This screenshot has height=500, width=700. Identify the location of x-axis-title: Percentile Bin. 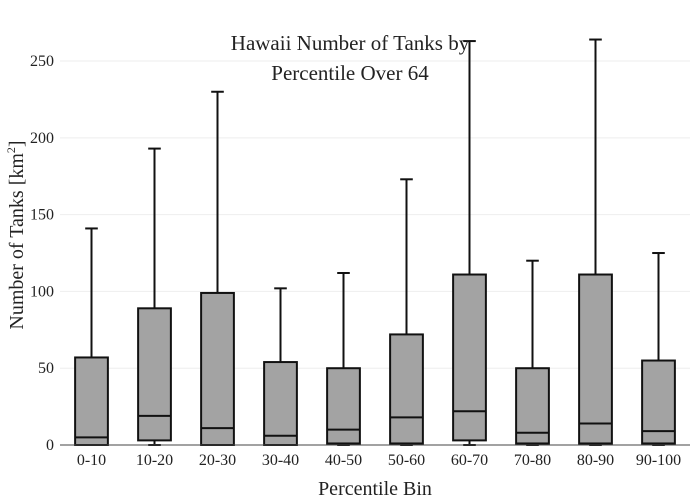
(375, 489).